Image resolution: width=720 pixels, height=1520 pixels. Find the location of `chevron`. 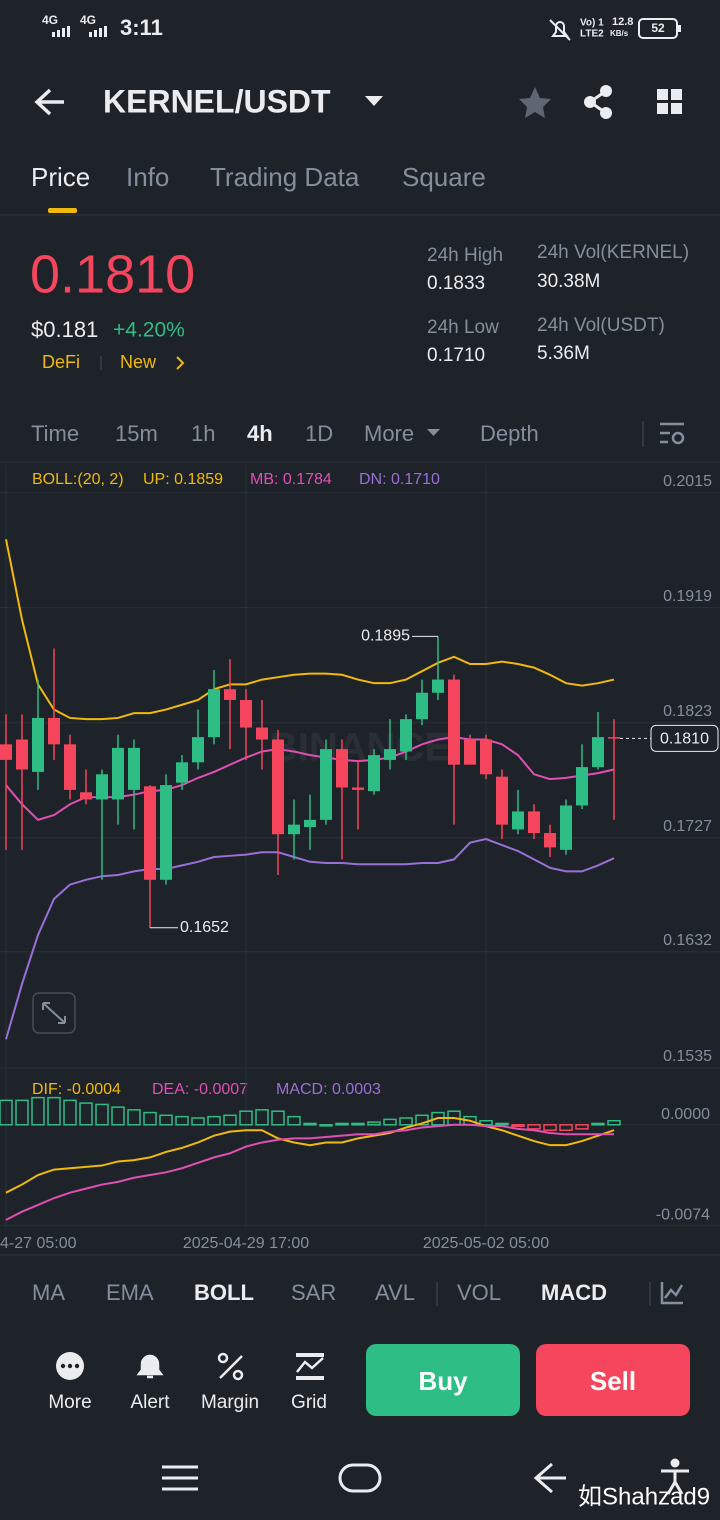

chevron is located at coordinates (180, 363).